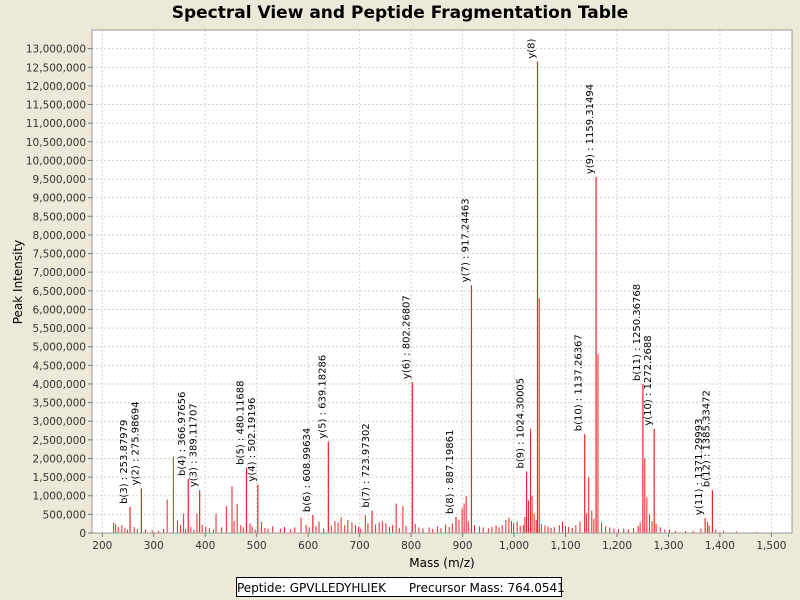 The width and height of the screenshot is (800, 600). Describe the element at coordinates (59, 236) in the screenshot. I see `y-tick-label: 8,000,000` at that location.